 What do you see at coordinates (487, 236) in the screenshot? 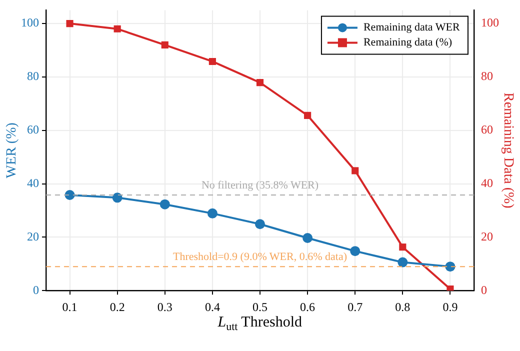
I see `y2-tick-label: 20` at bounding box center [487, 236].